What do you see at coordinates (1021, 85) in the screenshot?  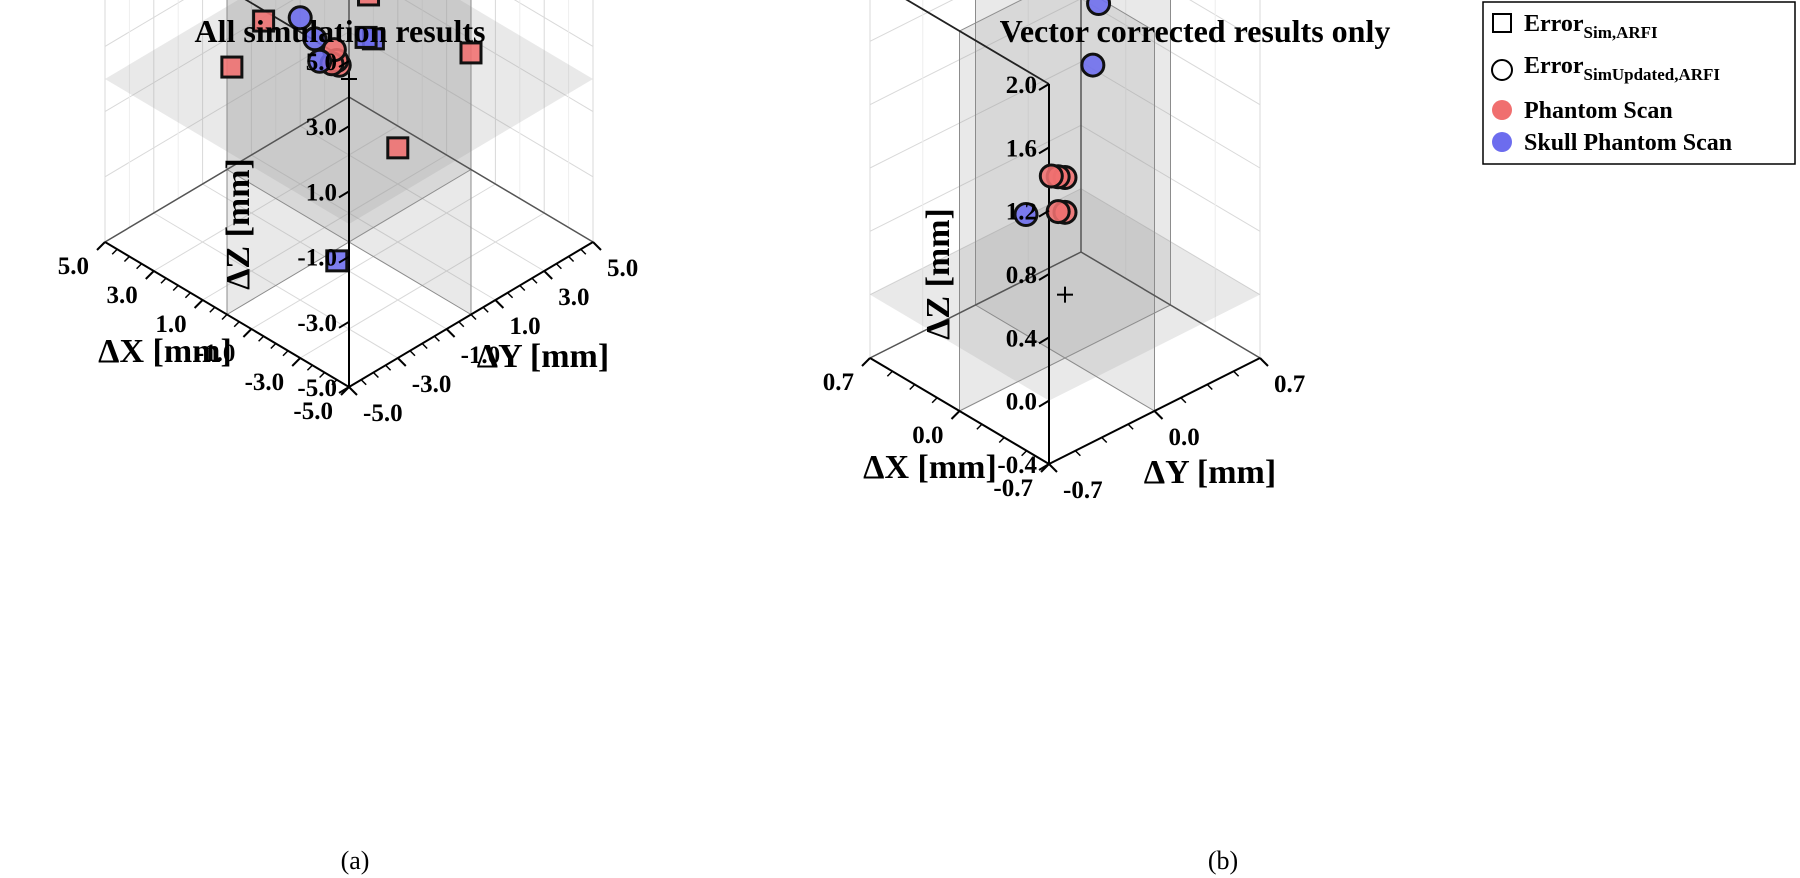 I see `z-tick-label: 2.0` at bounding box center [1021, 85].